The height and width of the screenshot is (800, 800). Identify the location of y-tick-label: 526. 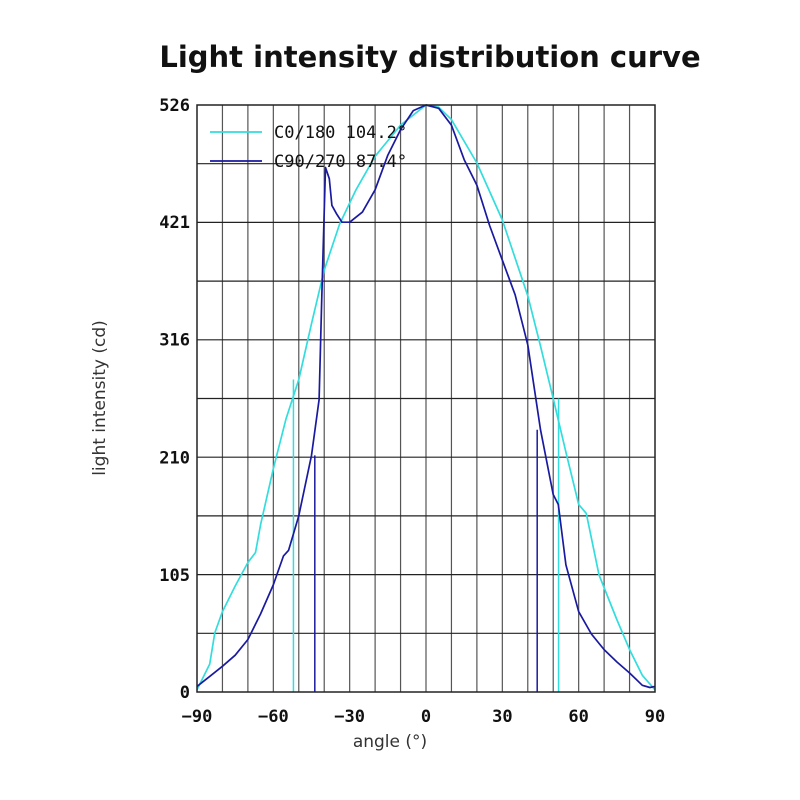
(174, 106).